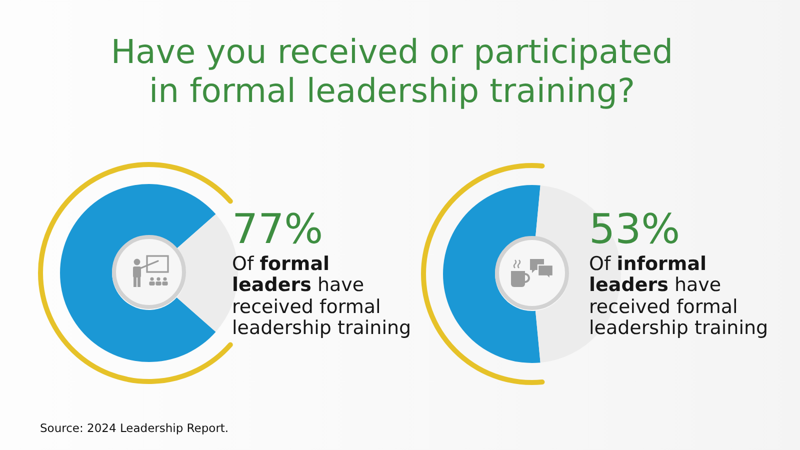 This screenshot has height=450, width=800. I want to click on text: Of informal leaders have received formal leadership training, so click(678, 296).